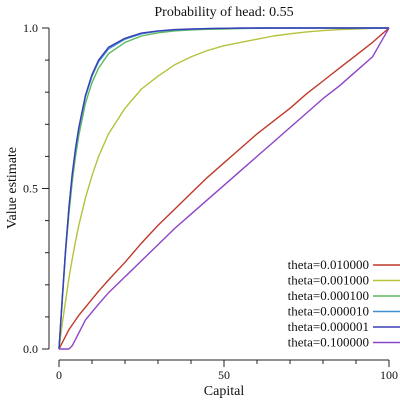  Describe the element at coordinates (328, 342) in the screenshot. I see `legend-label: theta=0.100000` at that location.